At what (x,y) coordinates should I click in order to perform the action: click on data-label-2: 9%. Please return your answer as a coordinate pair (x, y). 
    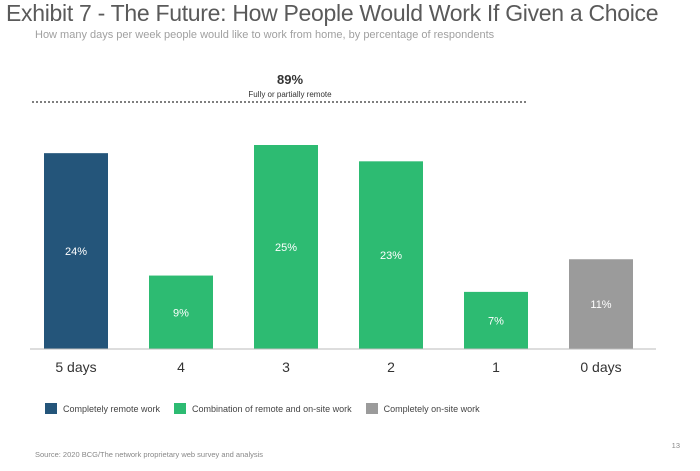
    Looking at the image, I should click on (181, 313).